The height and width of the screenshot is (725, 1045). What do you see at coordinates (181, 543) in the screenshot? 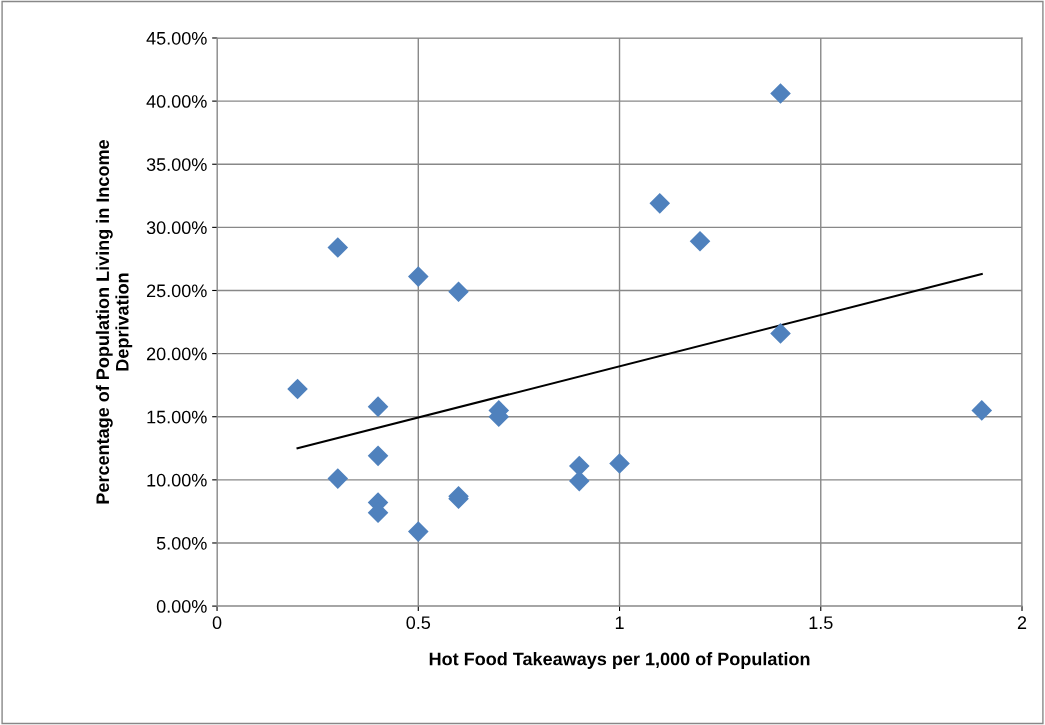
I see `y-tick-label: 5.00%` at bounding box center [181, 543].